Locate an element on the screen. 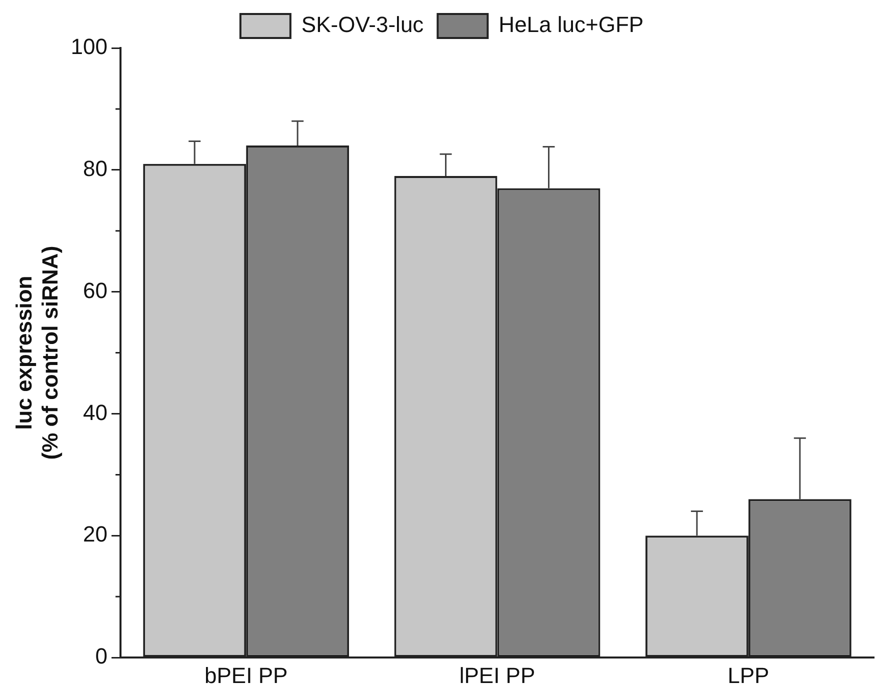 Image resolution: width=886 pixels, height=700 pixels. y-tick-label: 0 is located at coordinates (101, 656).